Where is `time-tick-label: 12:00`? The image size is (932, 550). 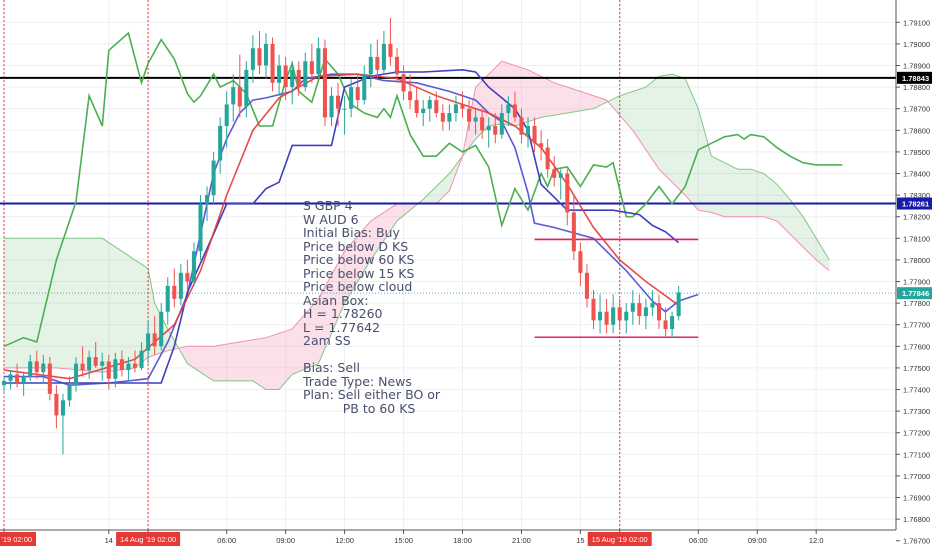 time-tick-label: 12:00 is located at coordinates (344, 540).